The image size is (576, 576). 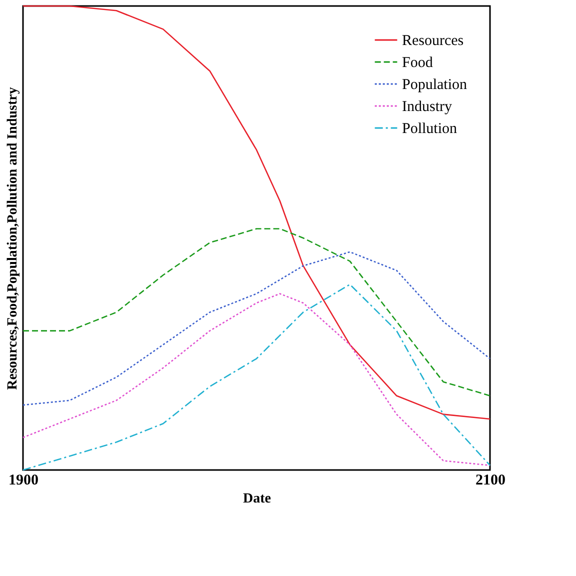 What do you see at coordinates (23, 480) in the screenshot?
I see `x-tick-label: 1900` at bounding box center [23, 480].